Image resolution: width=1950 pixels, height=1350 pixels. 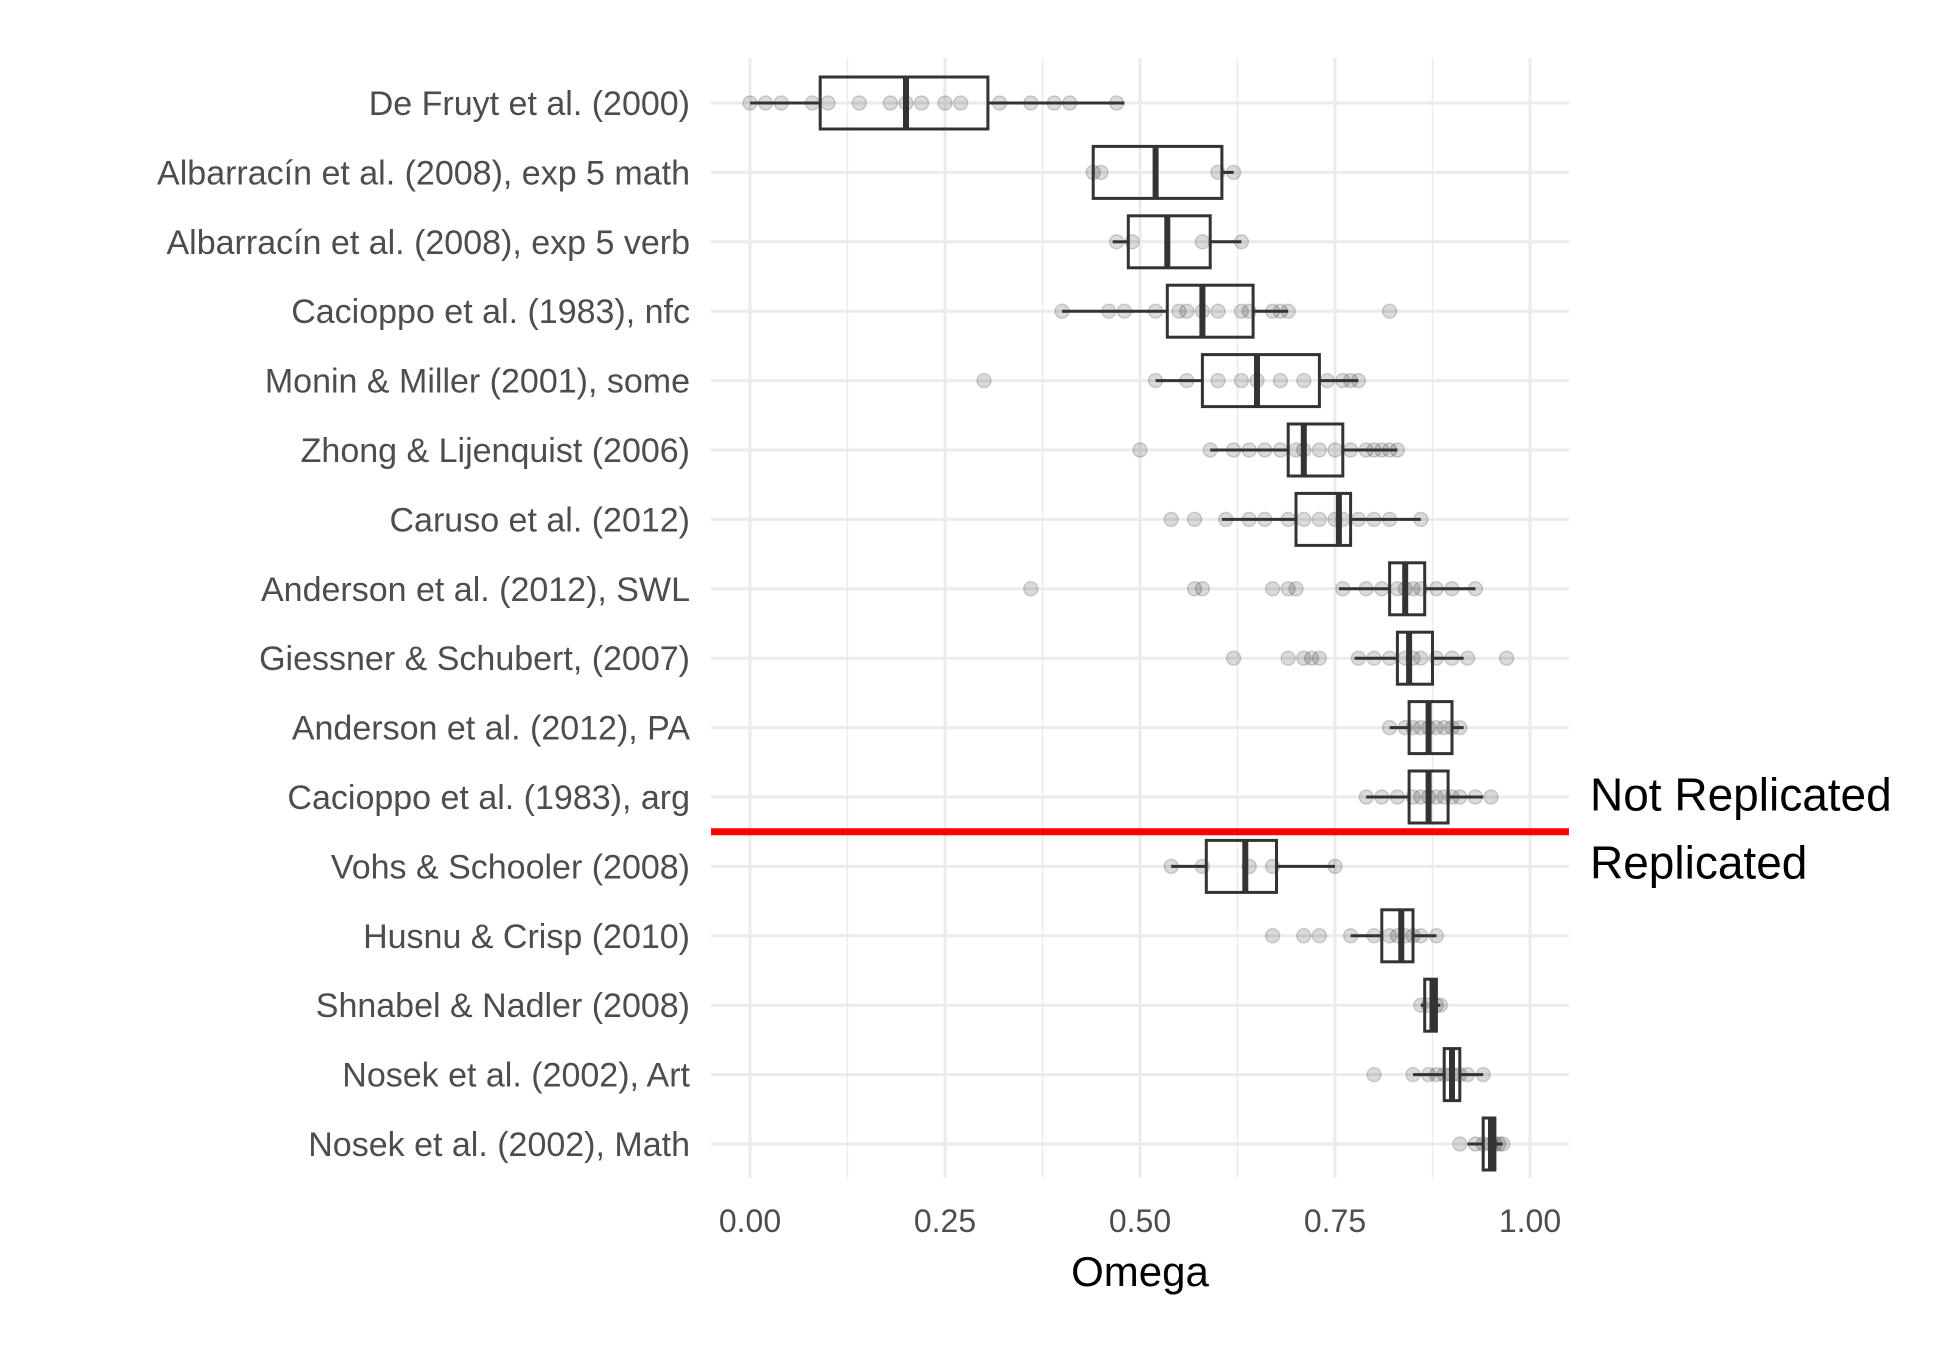 I want to click on x-axis-ticks: 0.00 0.25 0.50 0.75 1.00, so click(x=1140, y=1221).